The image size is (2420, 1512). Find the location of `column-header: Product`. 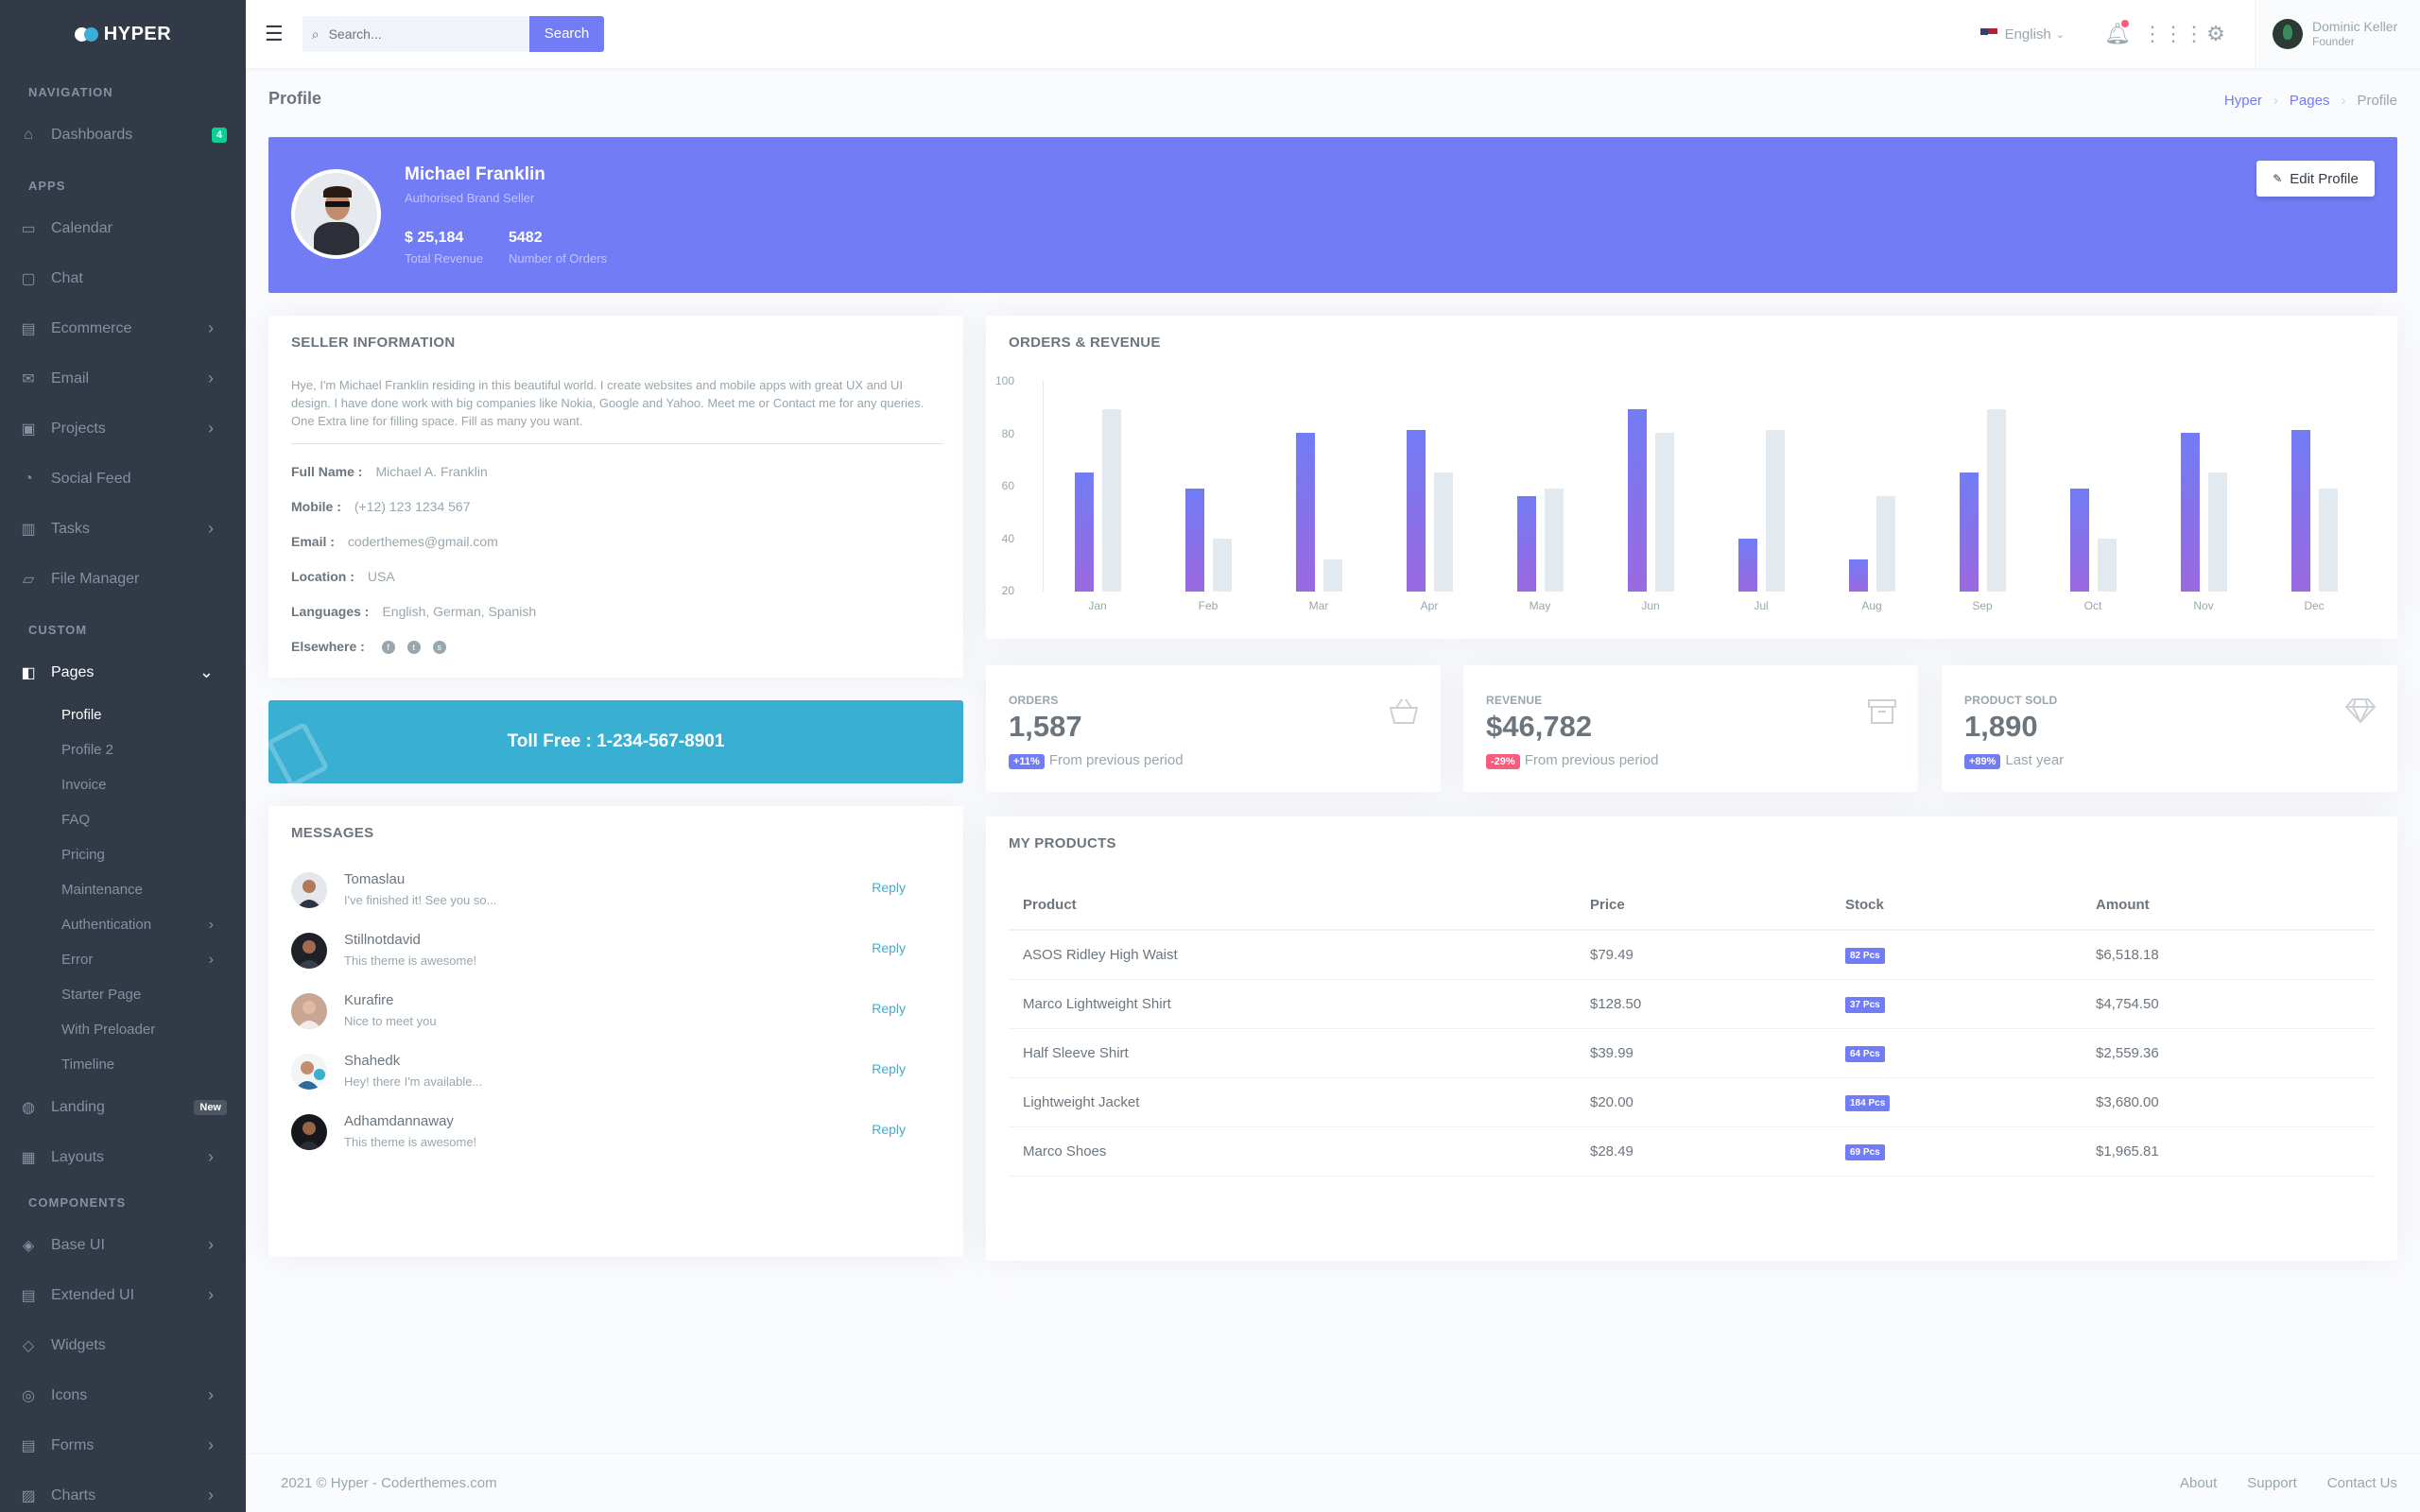

column-header: Product is located at coordinates (1292, 906).